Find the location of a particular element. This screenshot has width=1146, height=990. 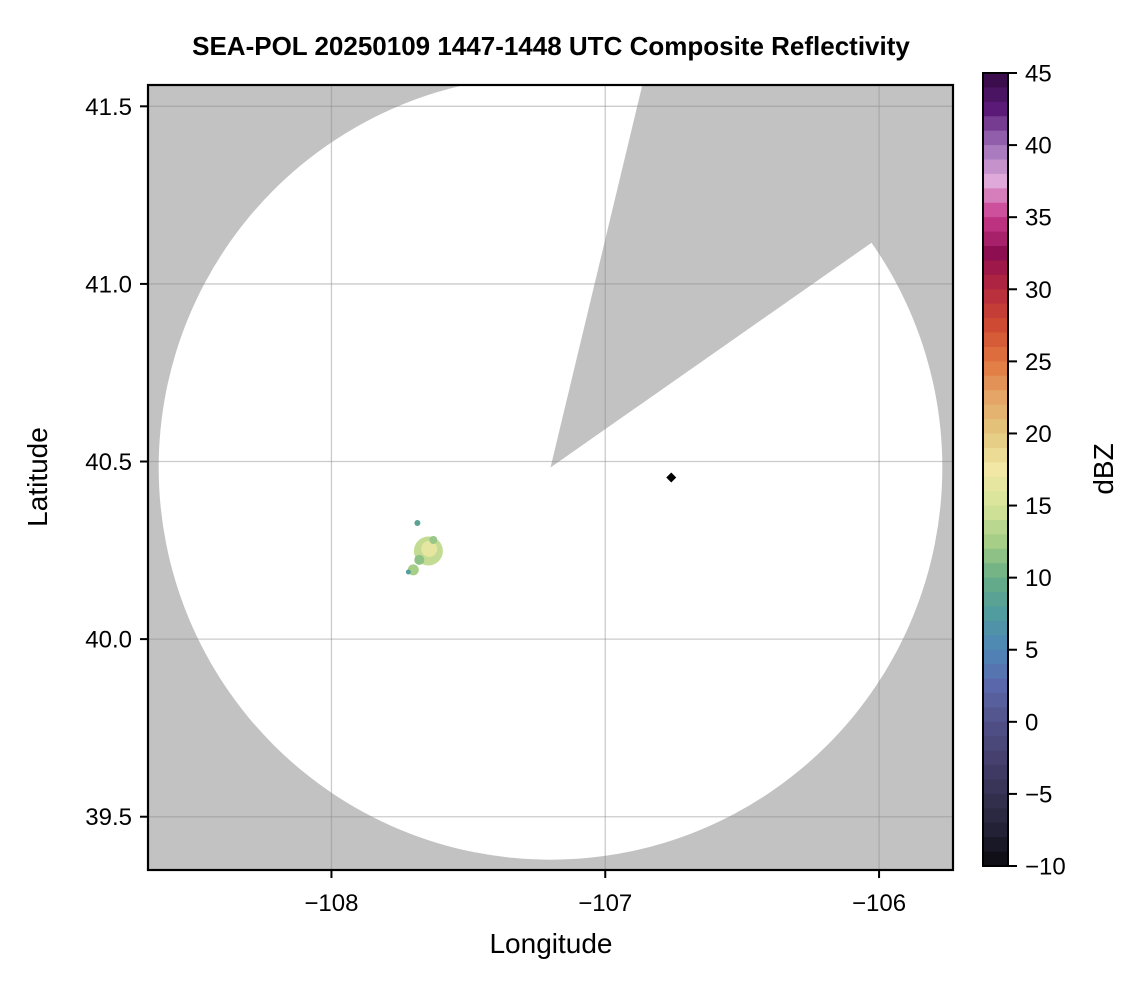

colorbar-outline is located at coordinates (995, 469).